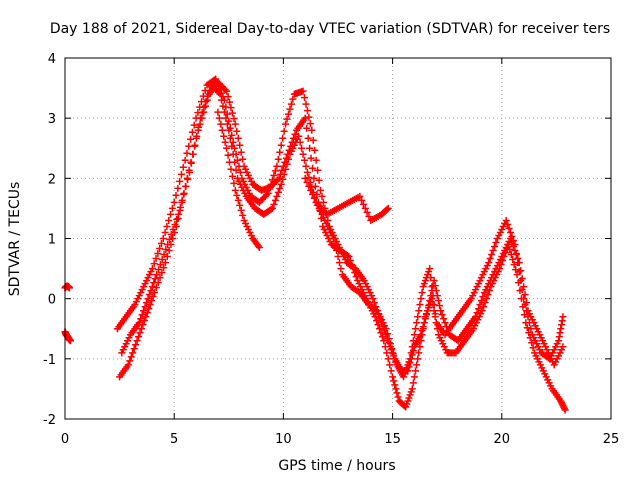 The height and width of the screenshot is (480, 640). I want to click on x-tick-label: 15, so click(392, 439).